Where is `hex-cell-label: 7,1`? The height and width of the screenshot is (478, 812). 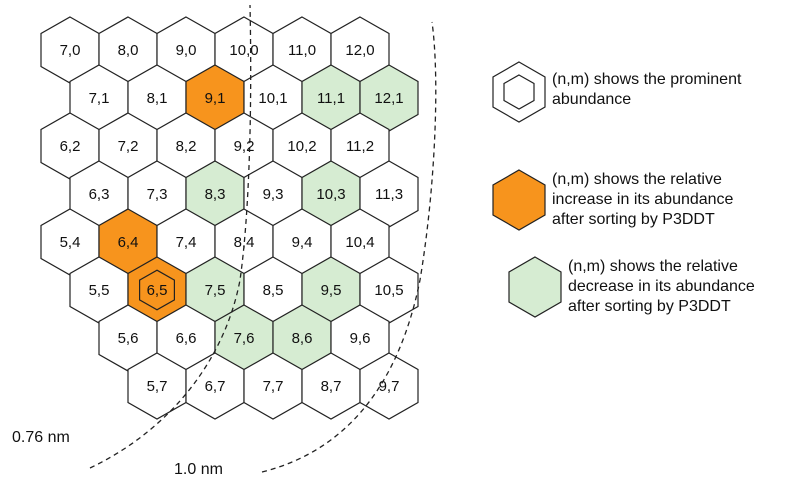 hex-cell-label: 7,1 is located at coordinates (99, 98).